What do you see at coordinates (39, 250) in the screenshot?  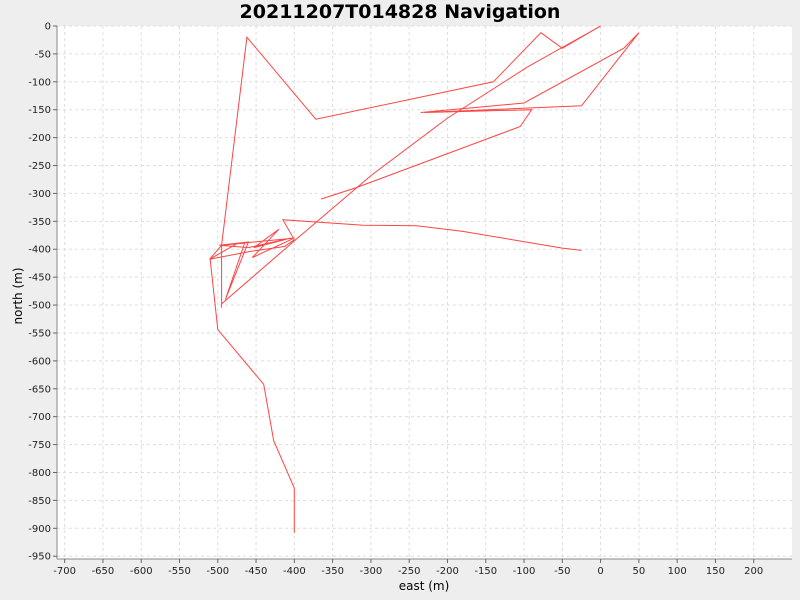 I see `y-tick-label: -400` at bounding box center [39, 250].